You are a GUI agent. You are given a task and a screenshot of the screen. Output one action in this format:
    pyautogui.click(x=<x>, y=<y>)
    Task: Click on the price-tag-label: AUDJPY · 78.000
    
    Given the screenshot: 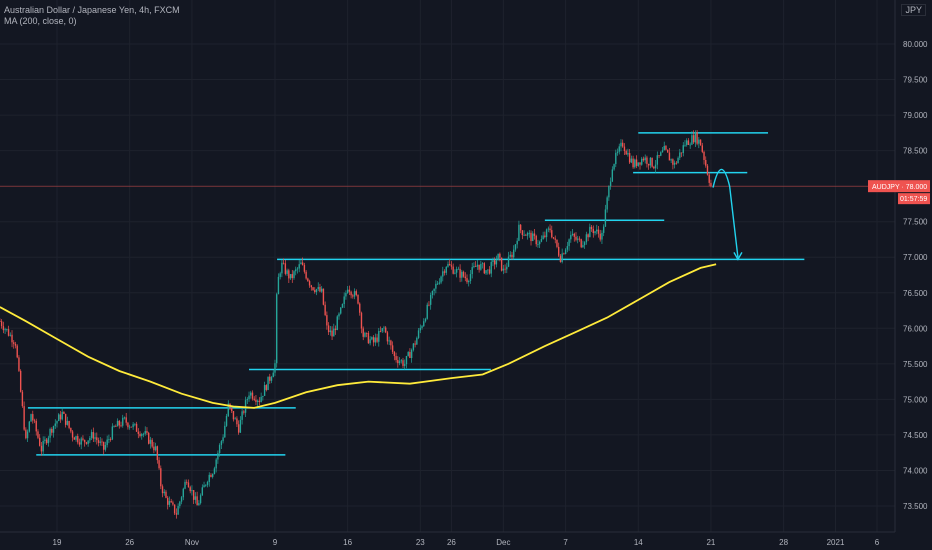 What is the action you would take?
    pyautogui.click(x=899, y=187)
    